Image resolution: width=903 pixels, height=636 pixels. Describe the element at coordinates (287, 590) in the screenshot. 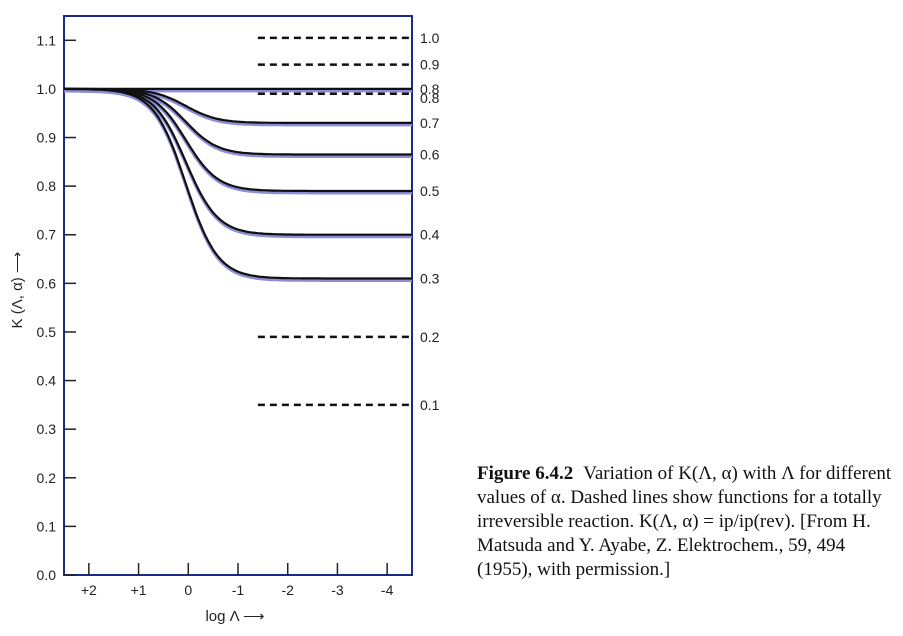

I see `x-tick-label: -2` at that location.